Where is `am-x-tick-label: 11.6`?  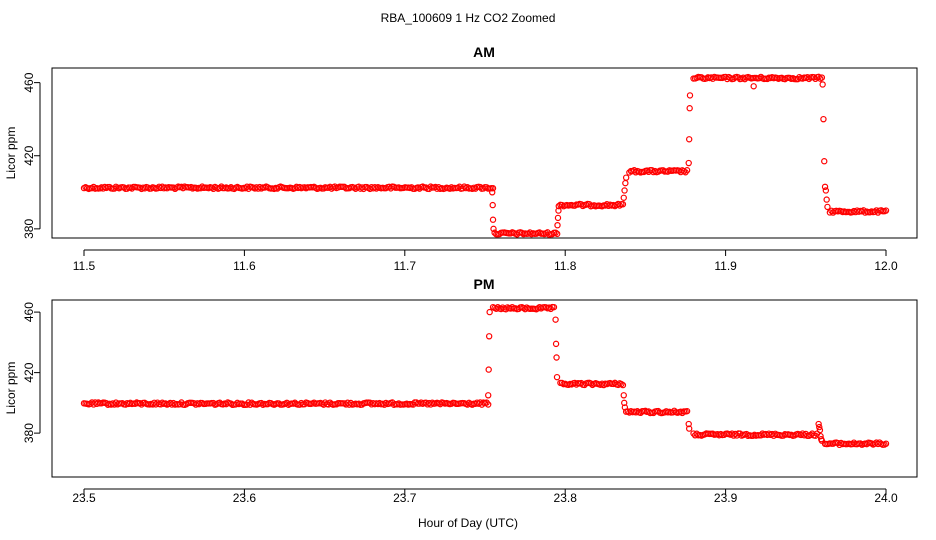
am-x-tick-label: 11.6 is located at coordinates (244, 266).